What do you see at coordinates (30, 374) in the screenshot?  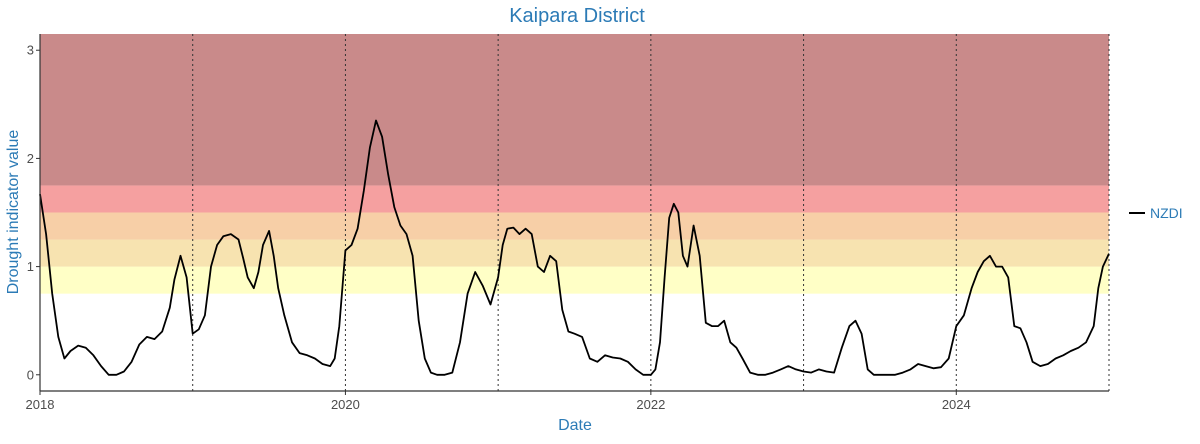 I see `y-tick-label: 0` at bounding box center [30, 374].